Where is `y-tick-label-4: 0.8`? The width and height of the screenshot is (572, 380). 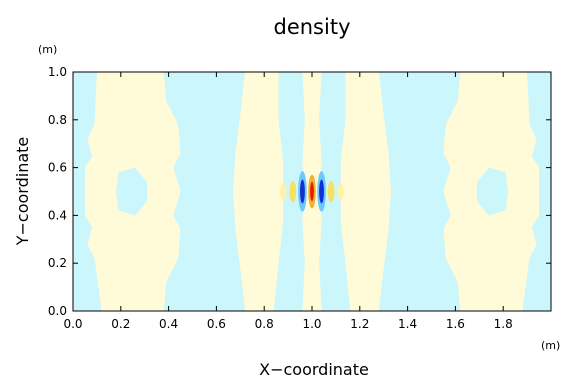 y-tick-label-4: 0.8 is located at coordinates (57, 120).